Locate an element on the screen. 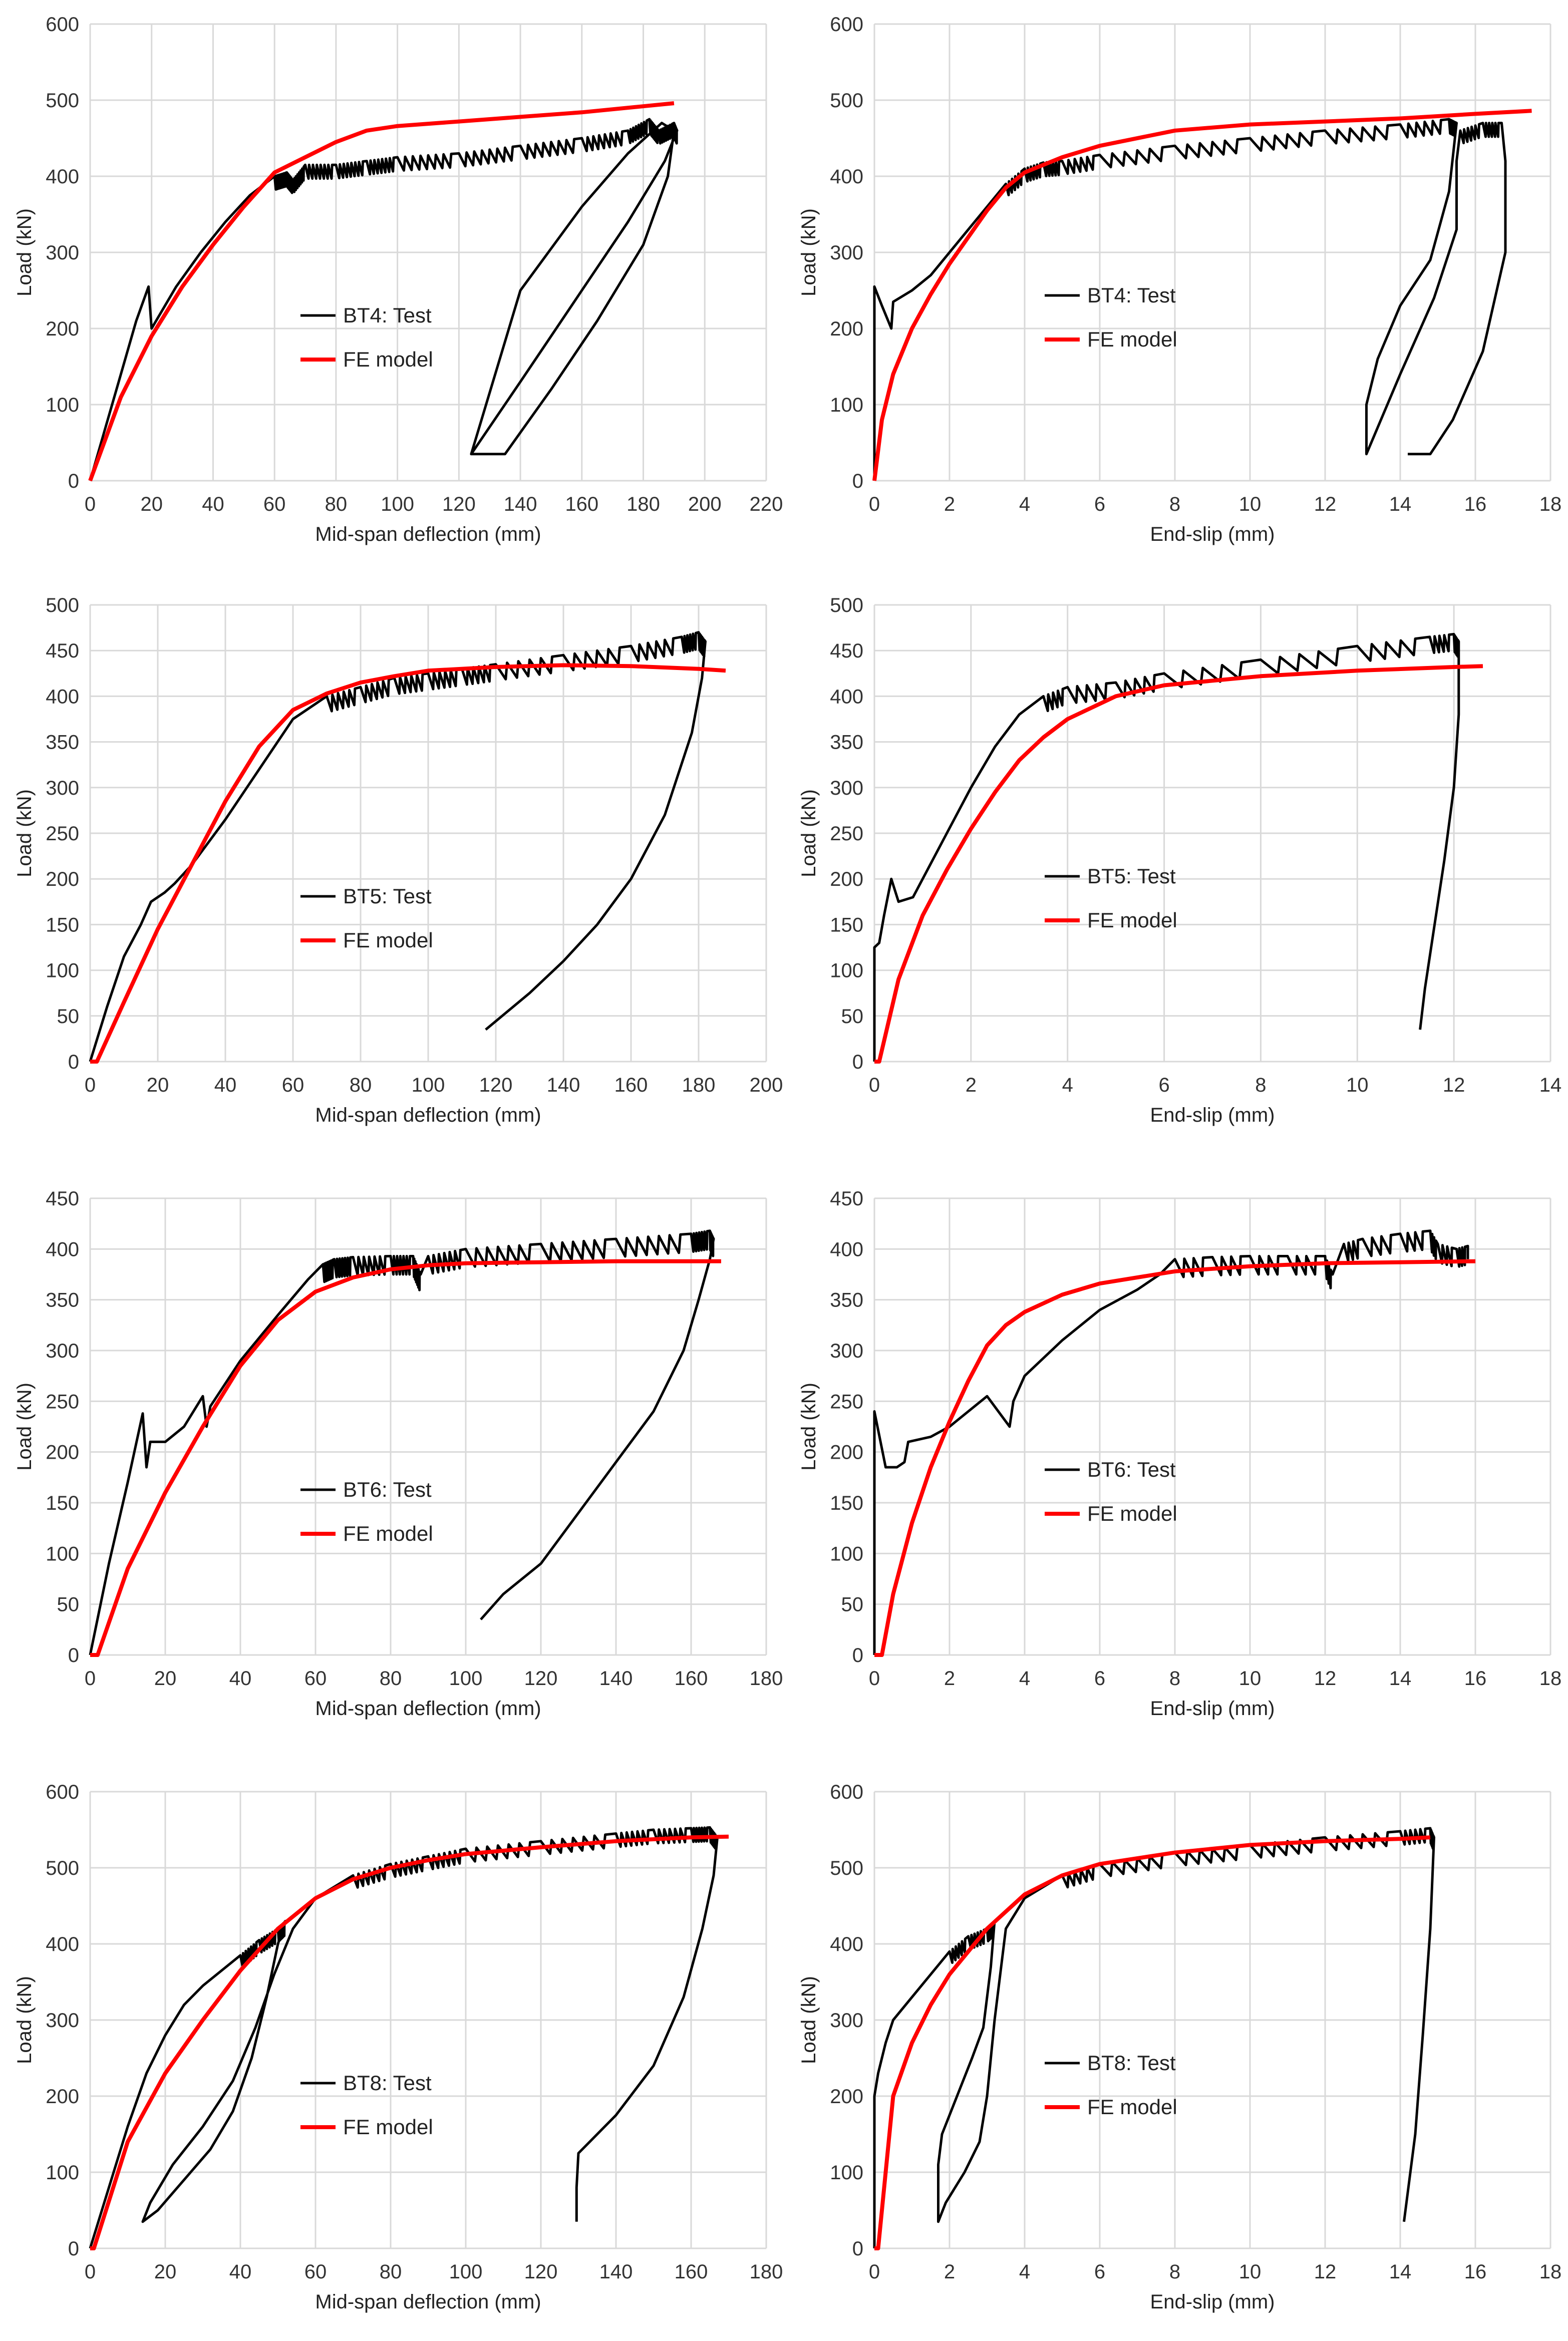  chart-5-legend-fe-label: FE model is located at coordinates (1132, 1513).